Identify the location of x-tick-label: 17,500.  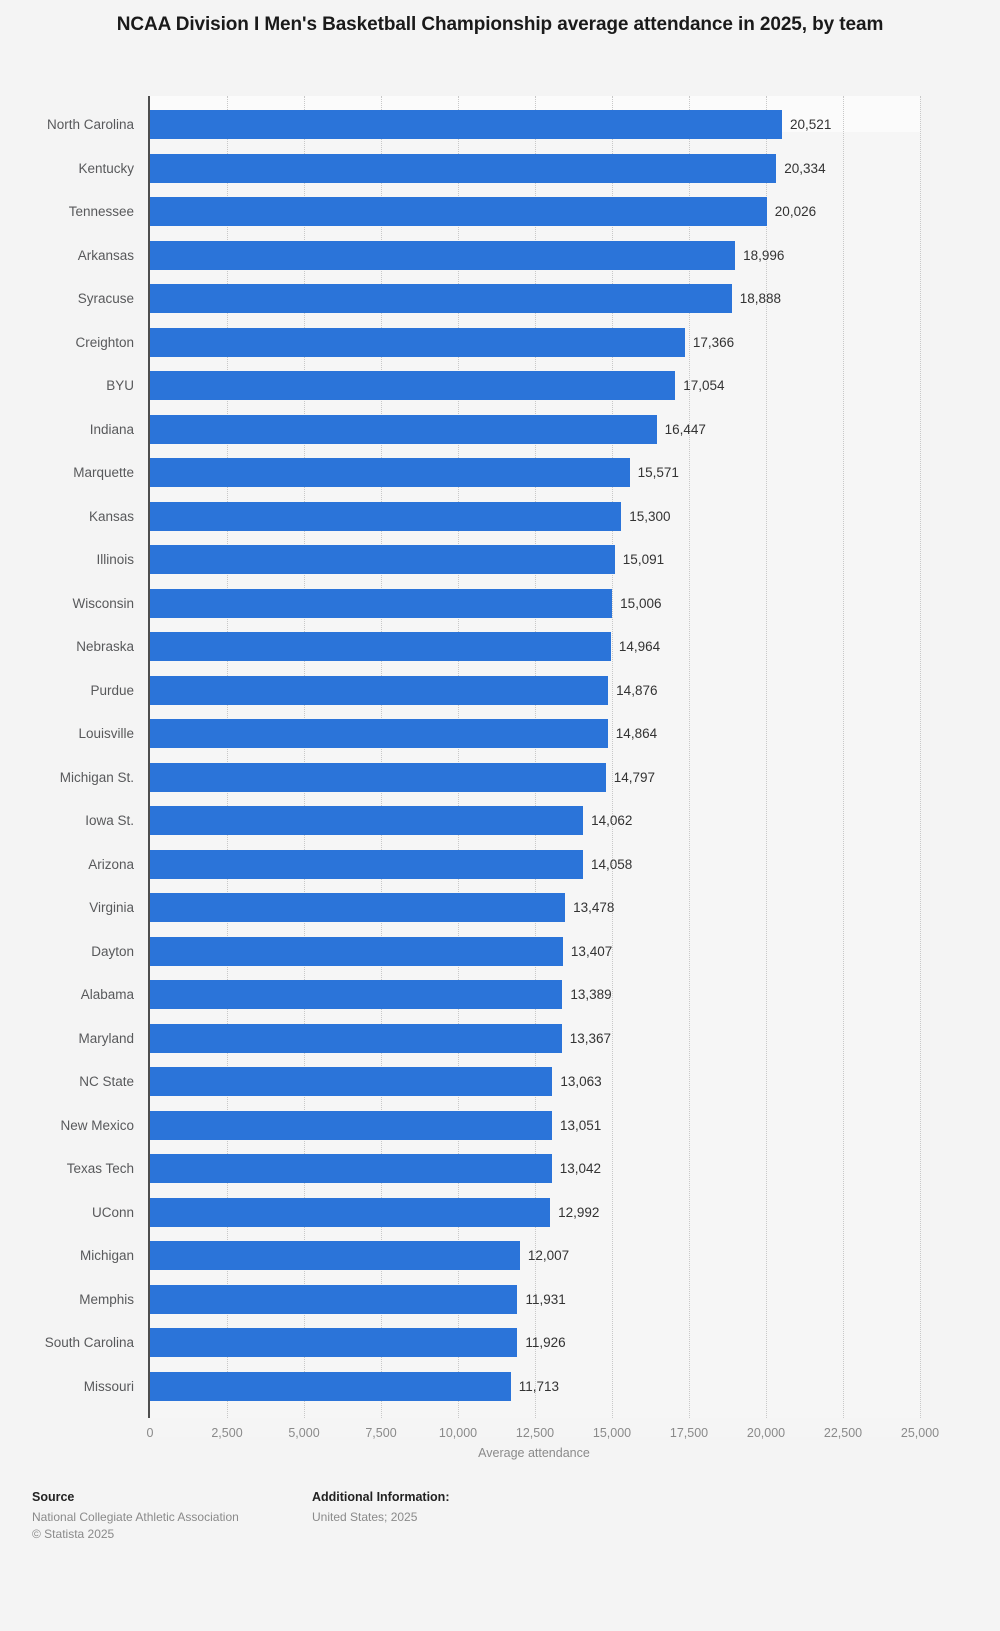
(689, 1433).